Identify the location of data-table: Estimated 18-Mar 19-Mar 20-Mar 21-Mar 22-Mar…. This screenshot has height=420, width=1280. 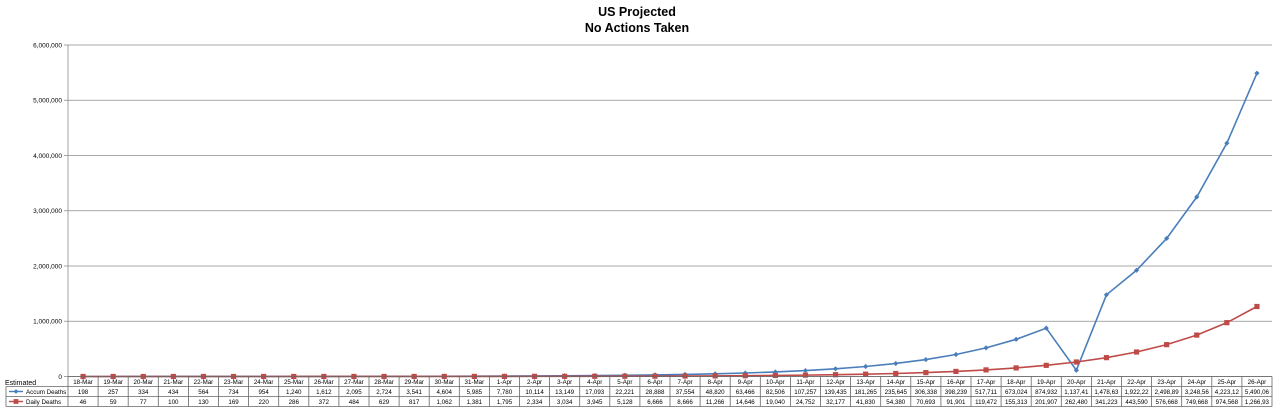
(639, 391).